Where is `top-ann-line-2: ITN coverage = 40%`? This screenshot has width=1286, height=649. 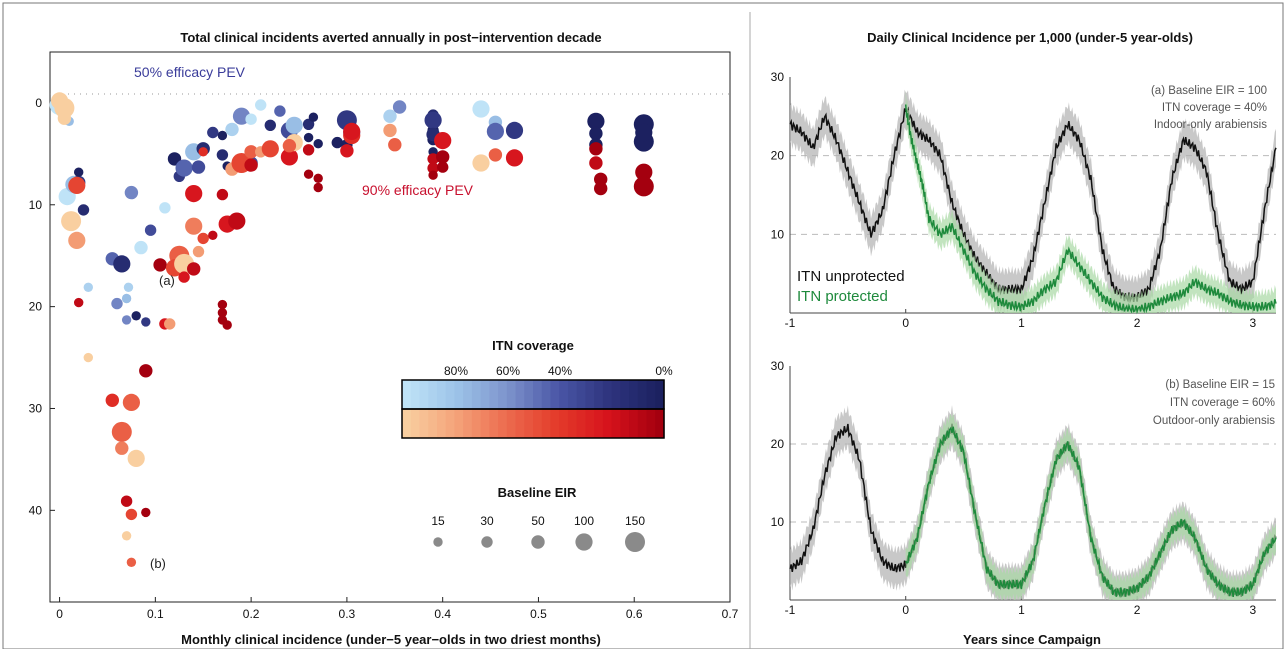
top-ann-line-2: ITN coverage = 40% is located at coordinates (1214, 108).